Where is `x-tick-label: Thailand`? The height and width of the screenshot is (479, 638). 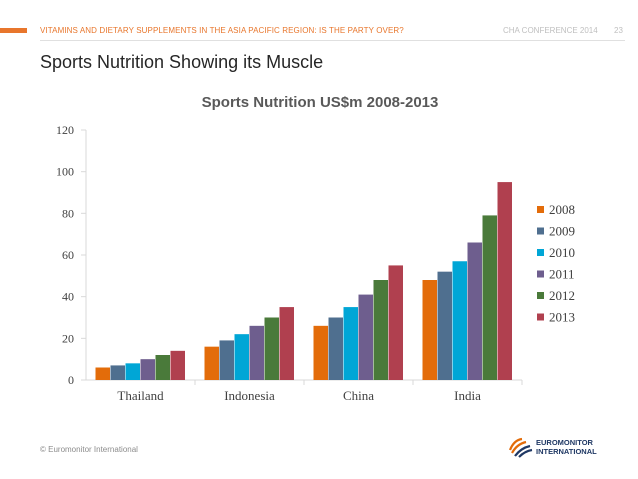 x-tick-label: Thailand is located at coordinates (140, 395).